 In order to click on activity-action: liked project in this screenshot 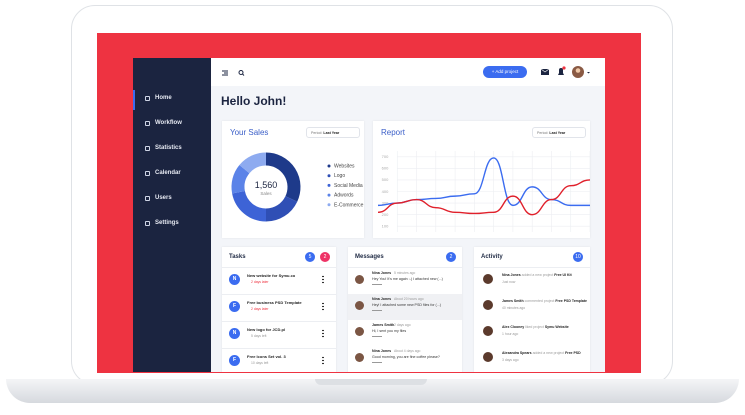, I will do `click(534, 327)`.